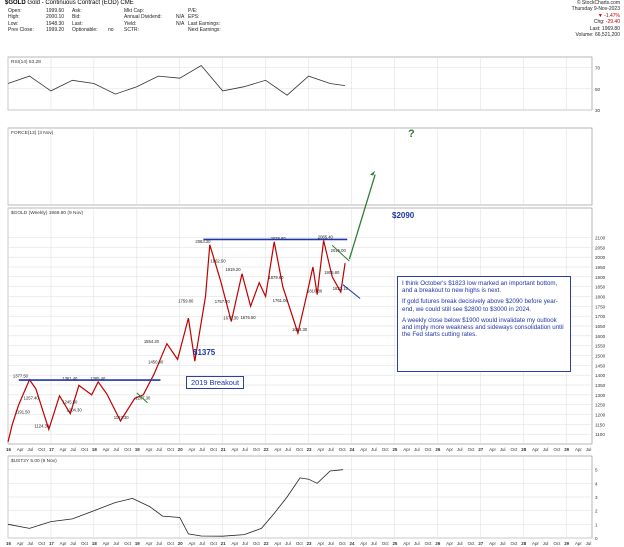 This screenshot has height=547, width=624. What do you see at coordinates (566, 449) in the screenshot?
I see `x-tick-label: 29` at bounding box center [566, 449].